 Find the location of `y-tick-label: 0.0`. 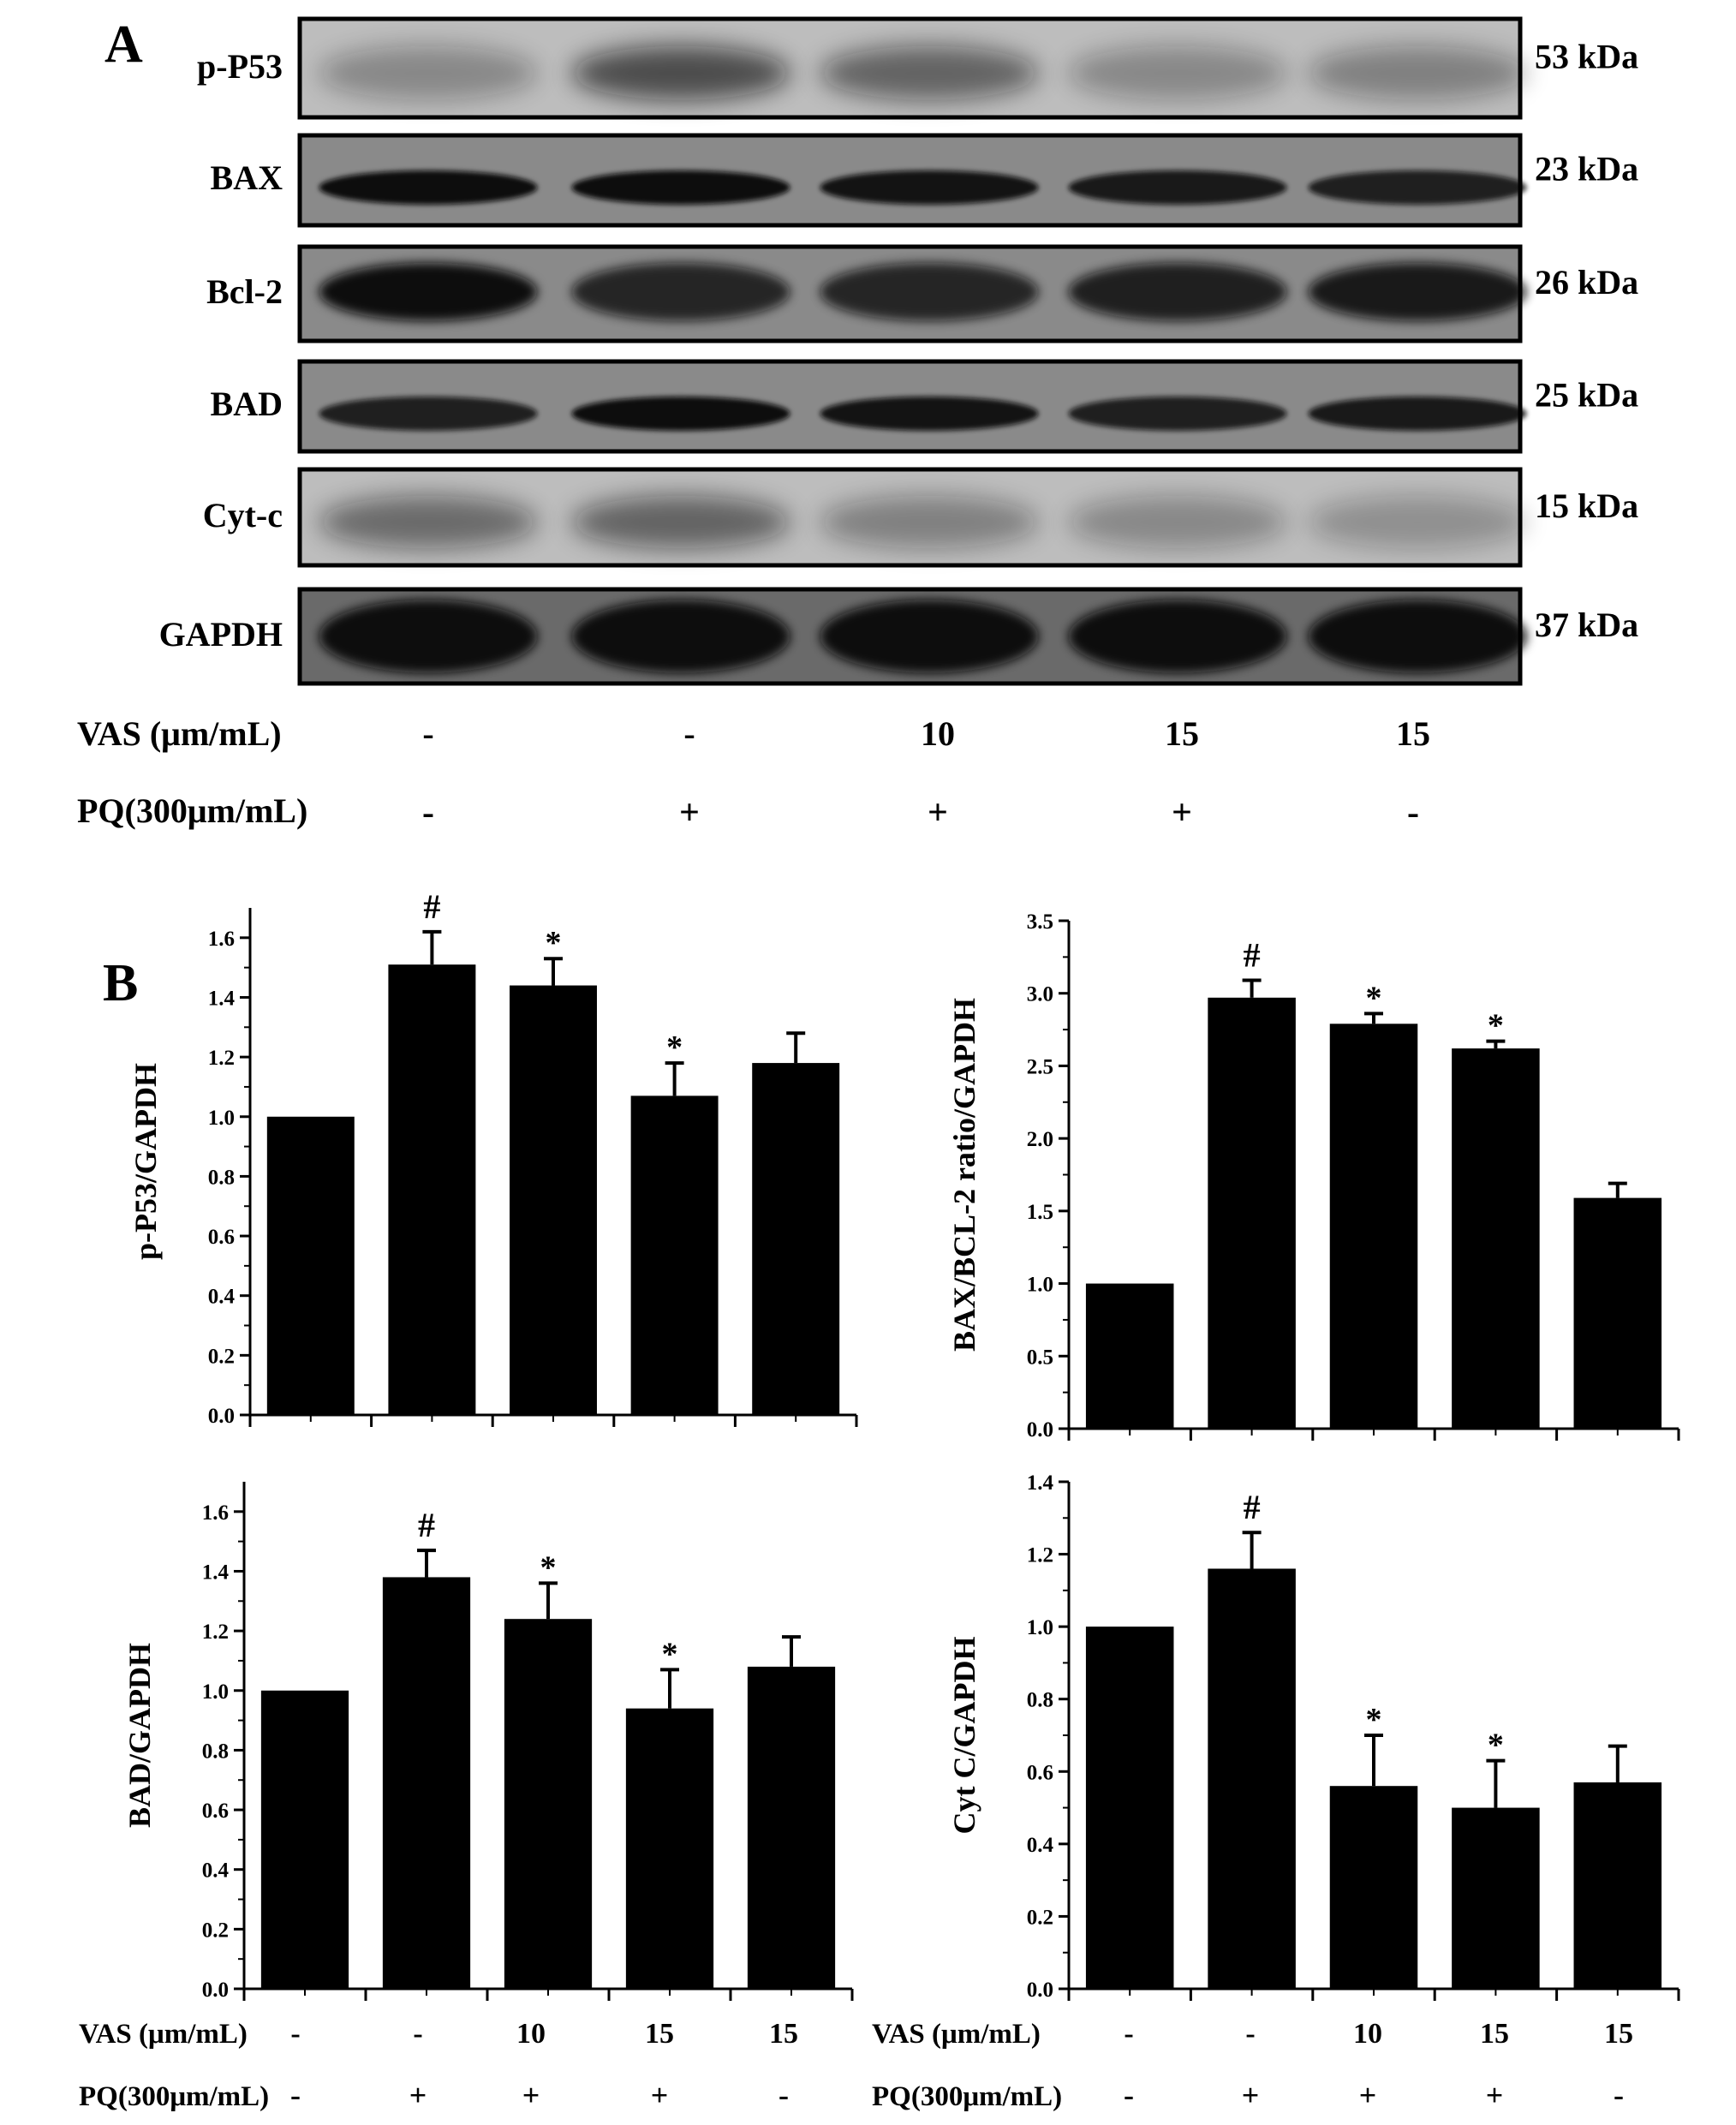

y-tick-label: 0.0 is located at coordinates (1040, 1990).